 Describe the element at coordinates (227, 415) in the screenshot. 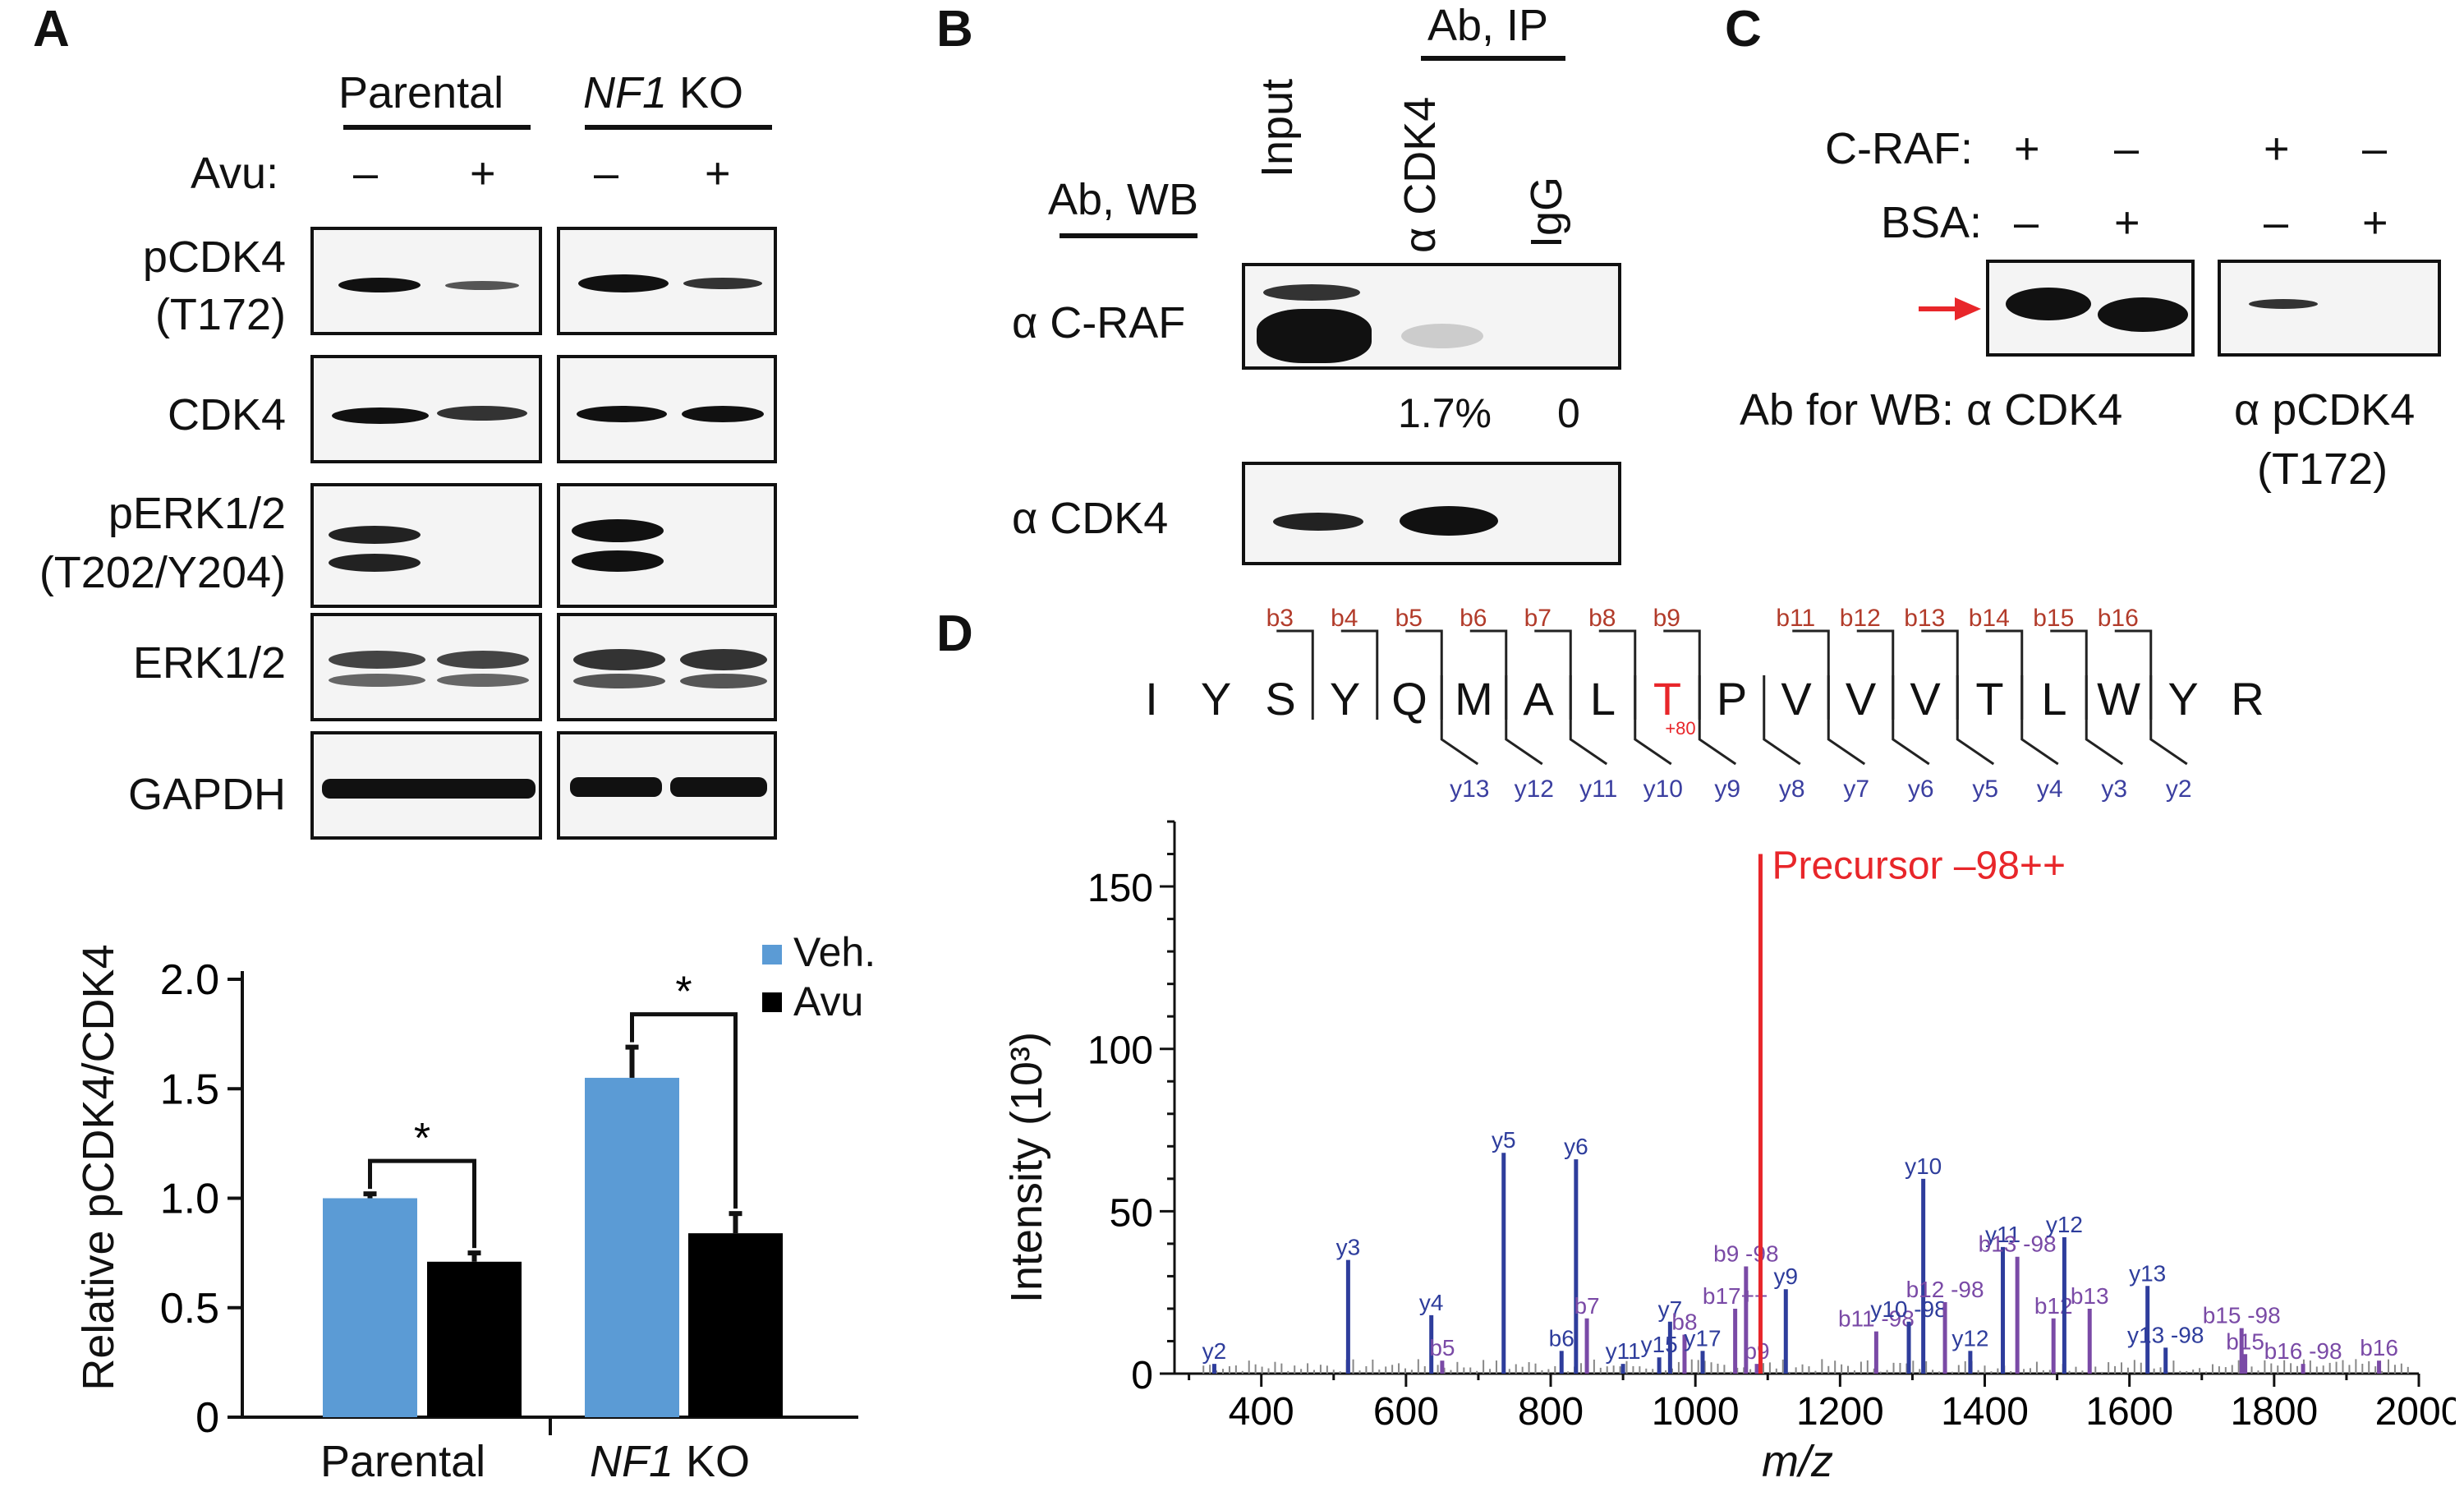

I see `row-label-cdk4: CDK4` at that location.